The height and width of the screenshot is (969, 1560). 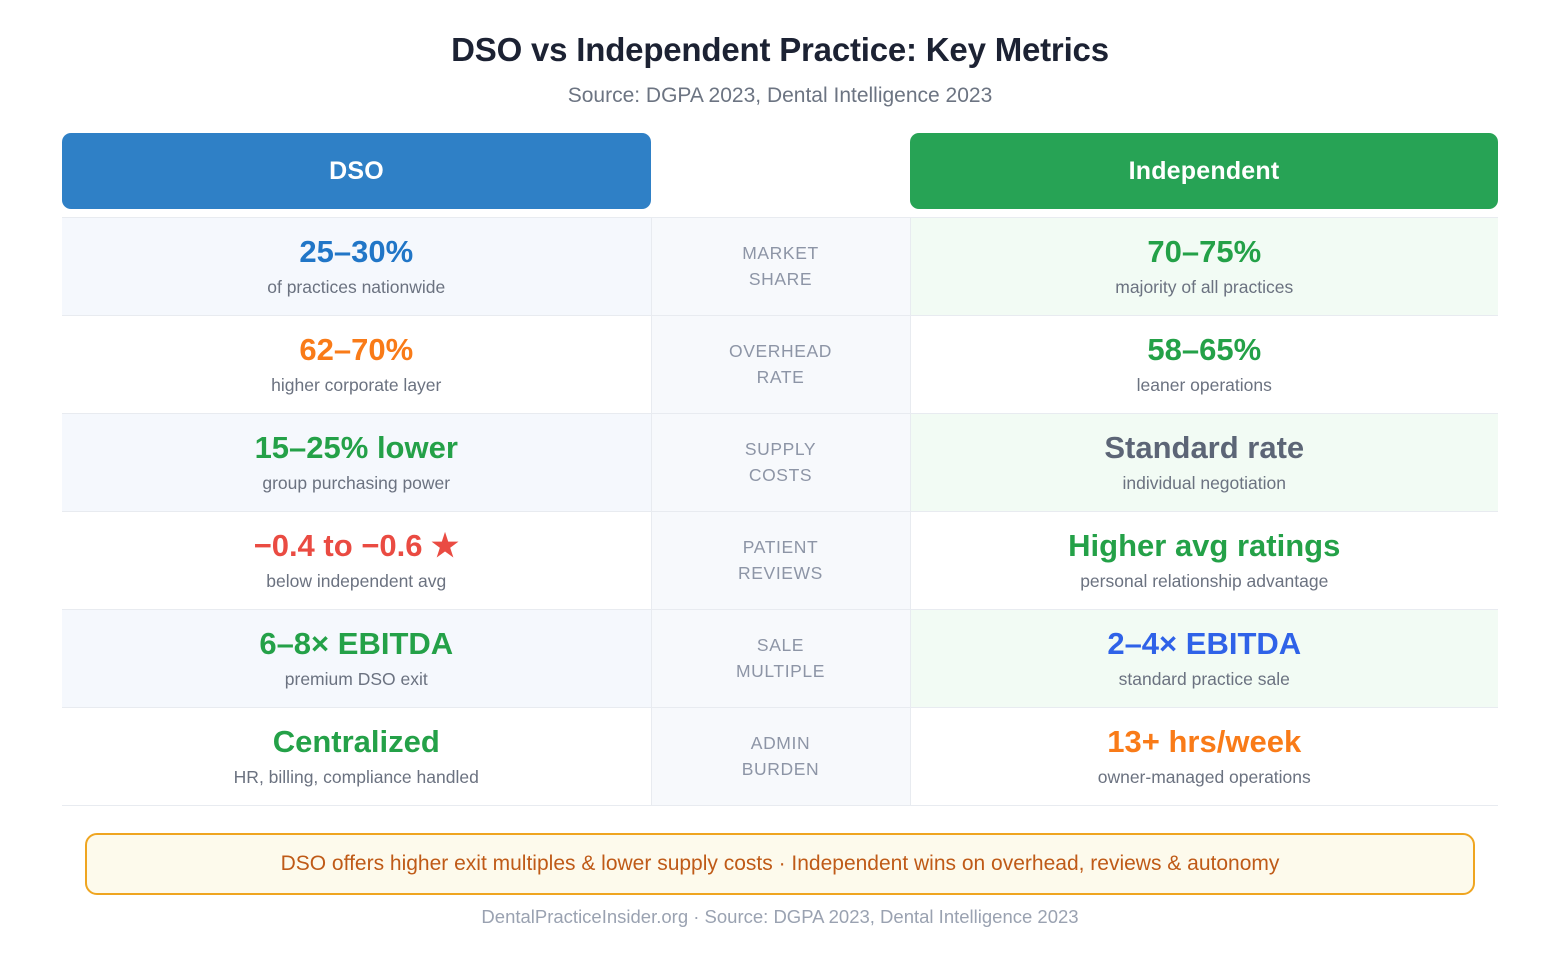 What do you see at coordinates (780, 572) in the screenshot?
I see `metric-label-line2: REVIEWS` at bounding box center [780, 572].